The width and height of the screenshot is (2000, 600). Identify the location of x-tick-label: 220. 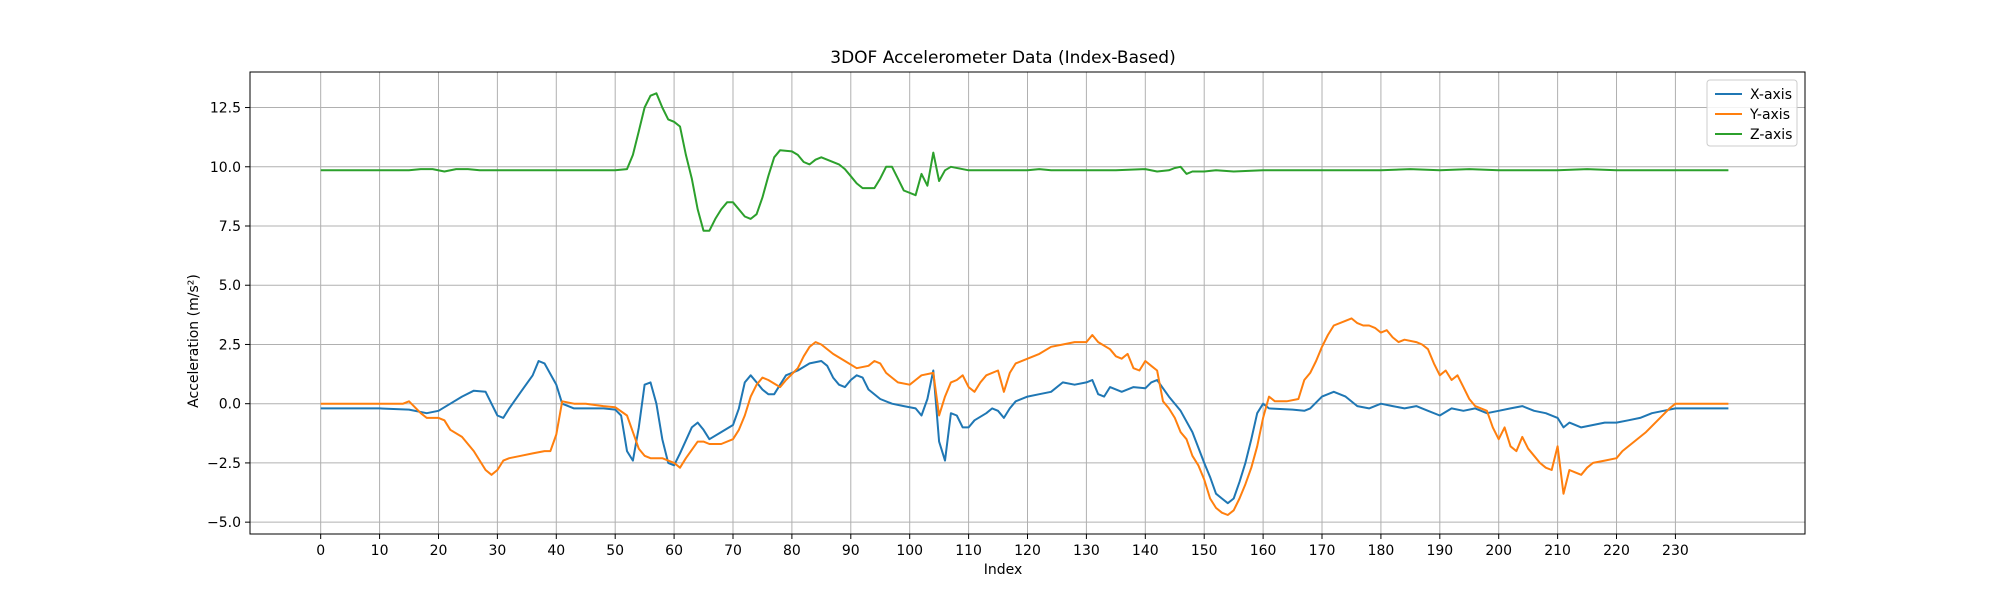
(1616, 551).